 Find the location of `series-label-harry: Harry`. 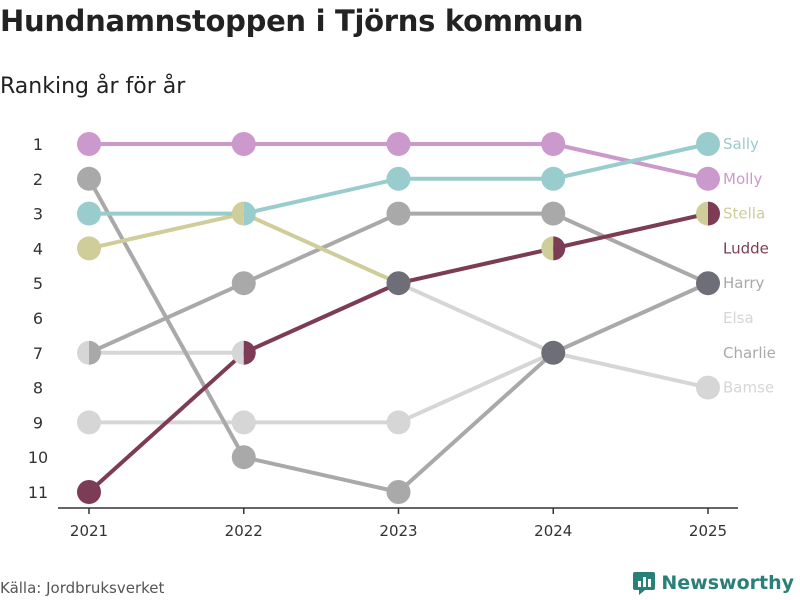

series-label-harry: Harry is located at coordinates (744, 283).